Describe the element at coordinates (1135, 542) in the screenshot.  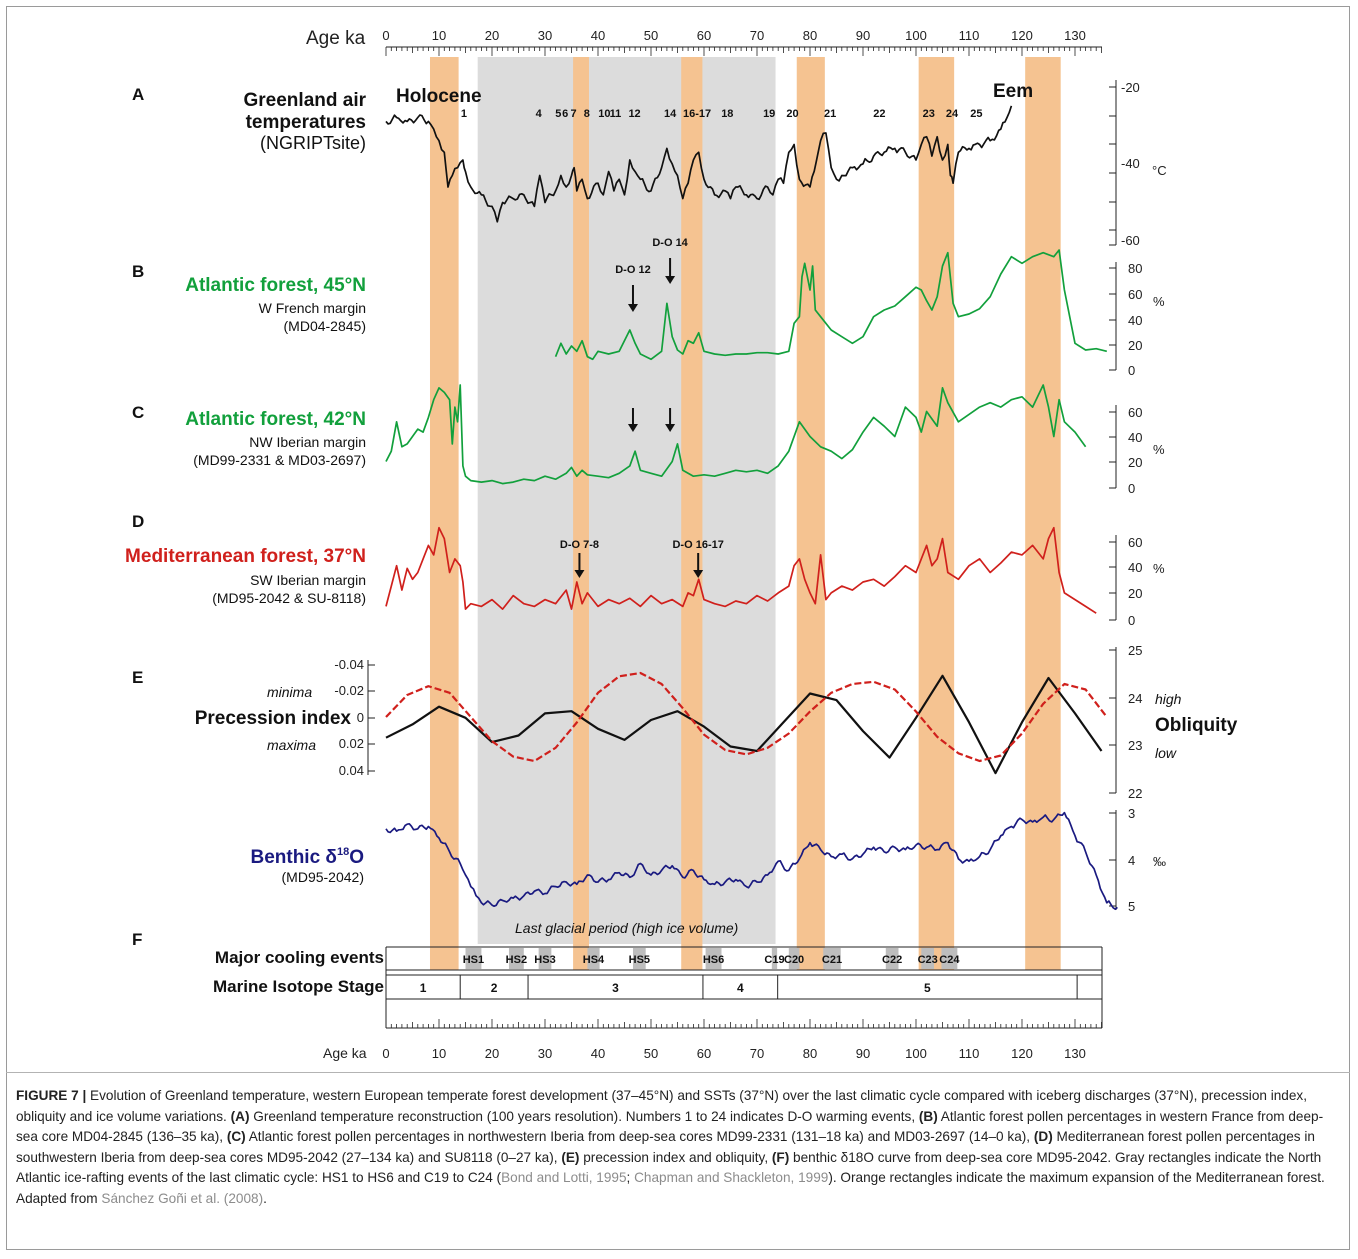
I see `forest-d-tick-label: 60` at that location.